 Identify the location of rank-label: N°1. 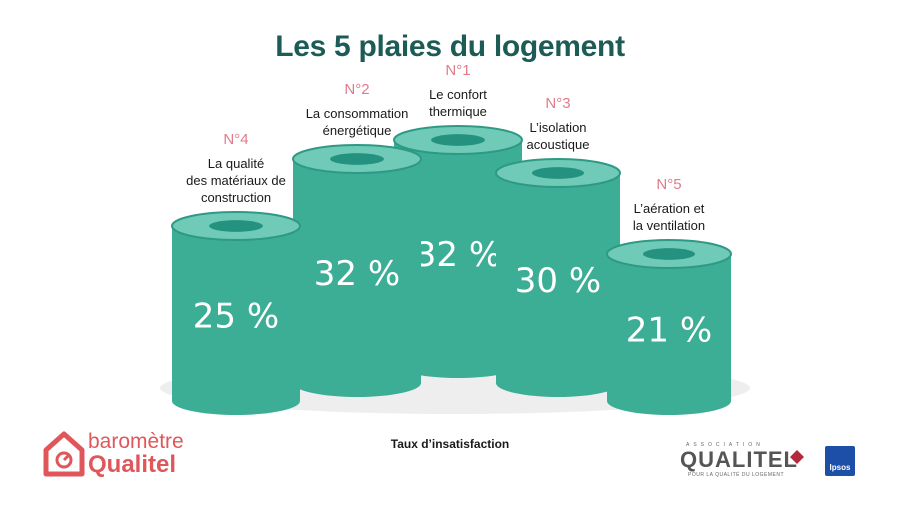
(457, 70).